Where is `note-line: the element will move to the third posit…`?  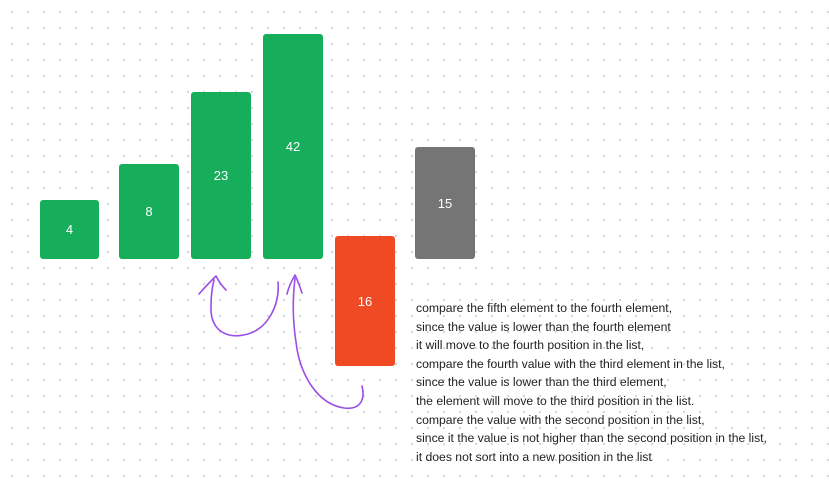 note-line: the element will move to the third posit… is located at coordinates (555, 400).